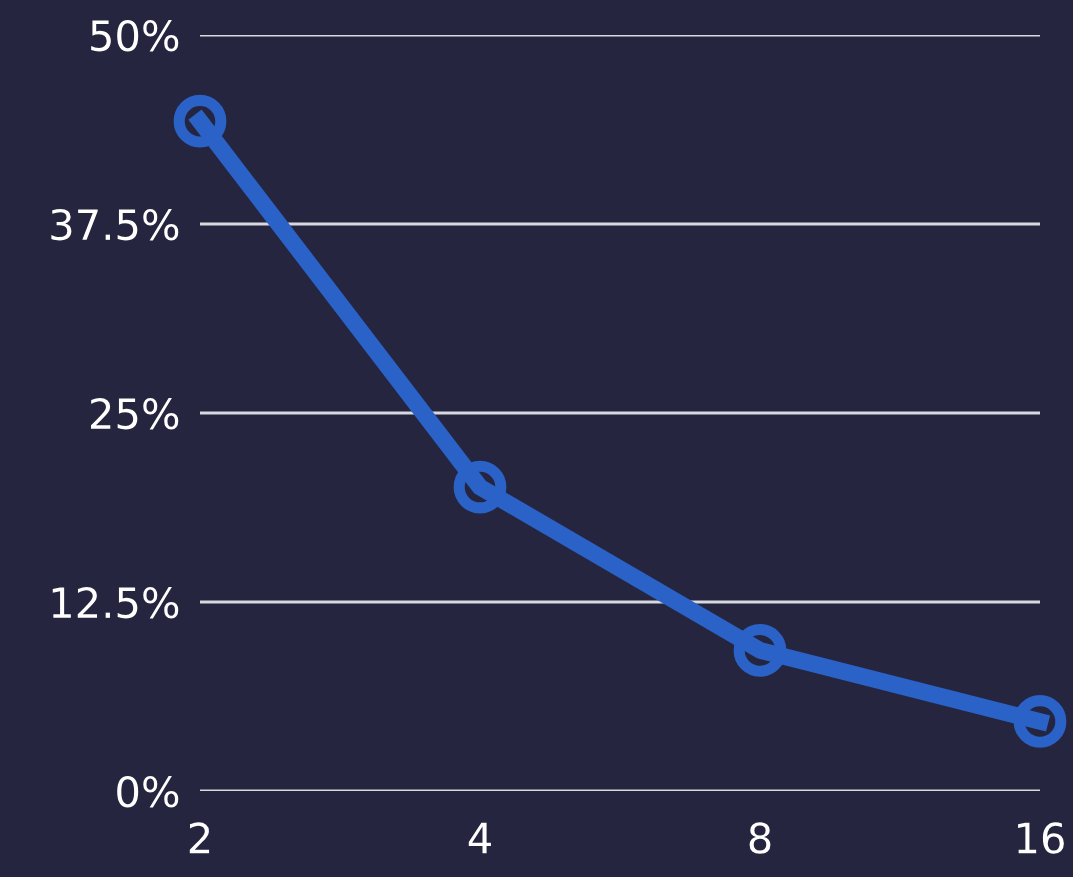  What do you see at coordinates (115, 602) in the screenshot?
I see `y-tick-label: 12.5%` at bounding box center [115, 602].